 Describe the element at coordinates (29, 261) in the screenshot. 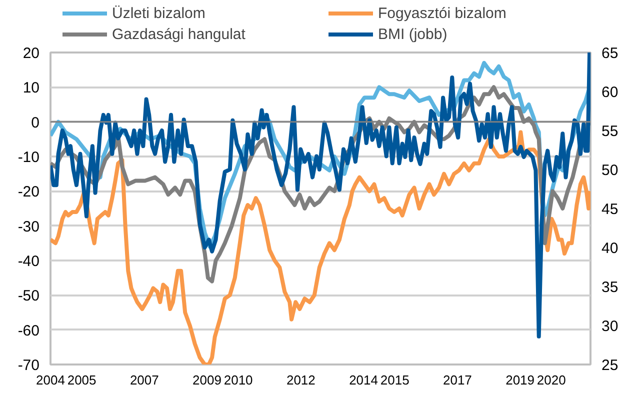

I see `y-tick-label: -40` at that location.